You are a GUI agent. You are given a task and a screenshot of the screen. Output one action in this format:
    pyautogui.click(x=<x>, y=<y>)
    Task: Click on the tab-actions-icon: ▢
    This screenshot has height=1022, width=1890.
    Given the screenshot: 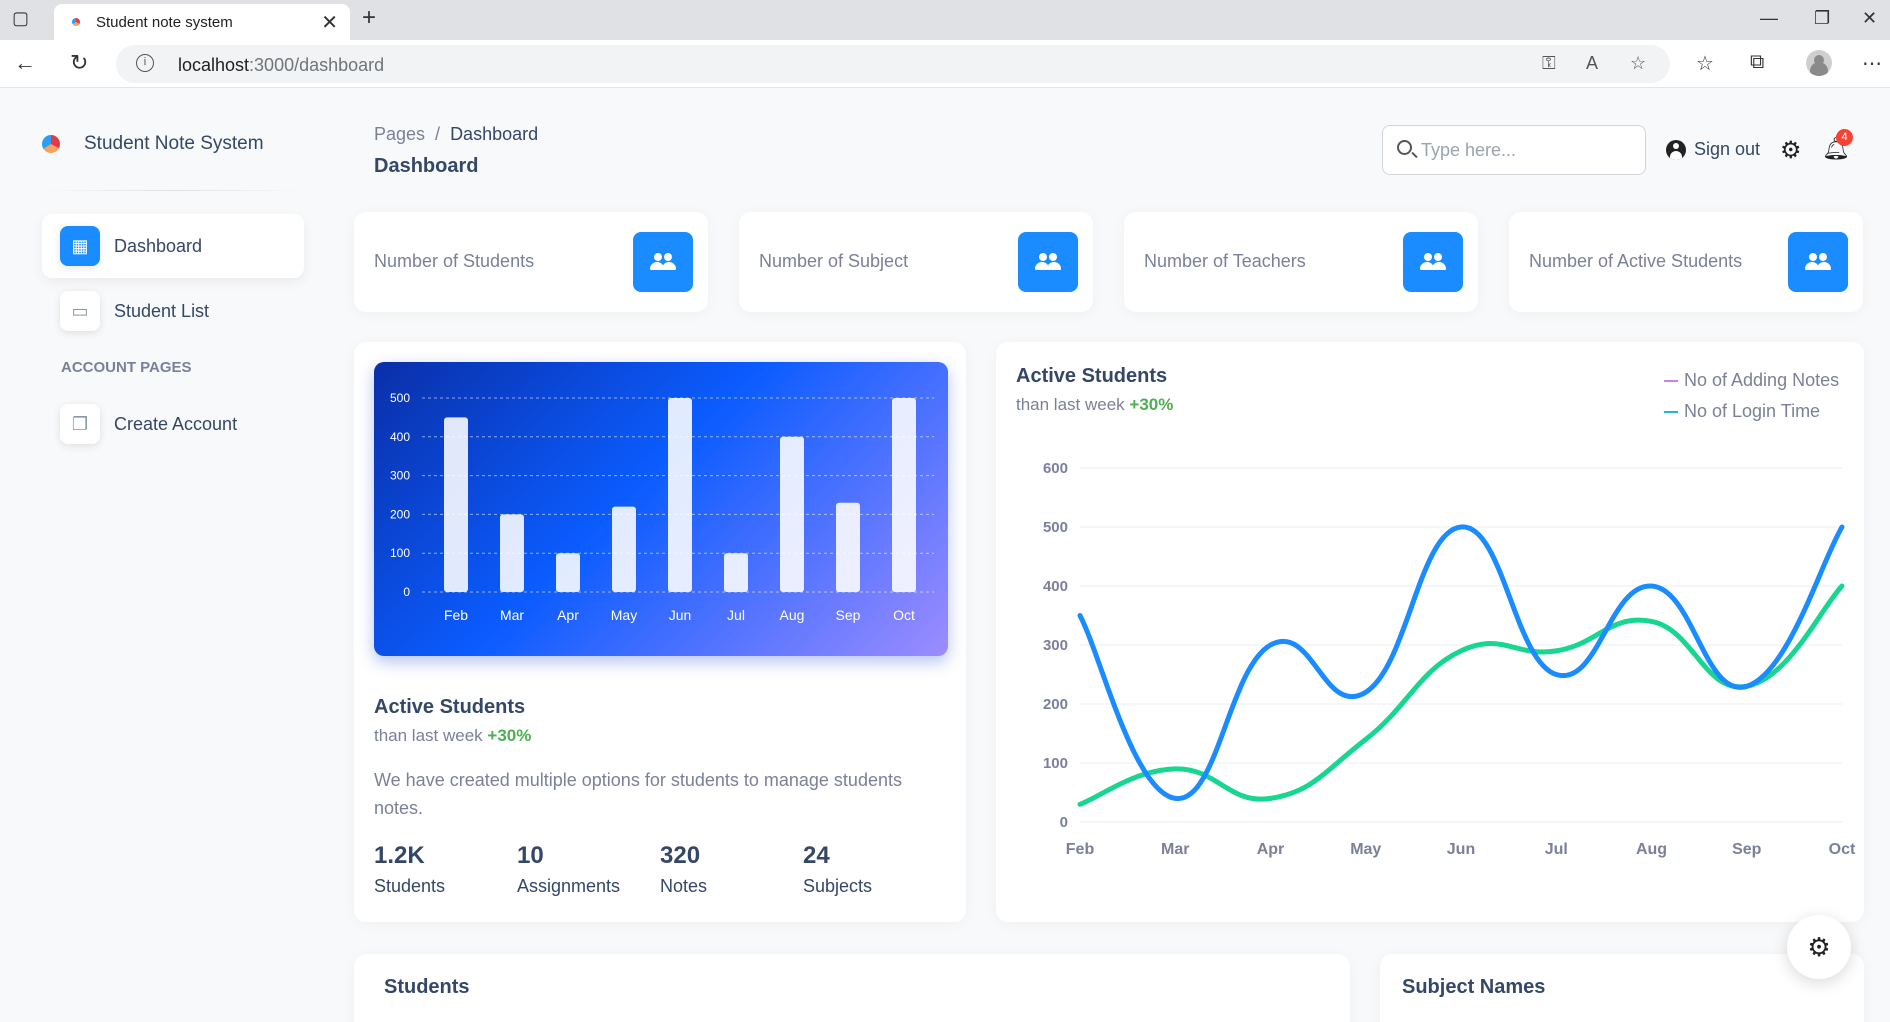 What is the action you would take?
    pyautogui.click(x=21, y=18)
    